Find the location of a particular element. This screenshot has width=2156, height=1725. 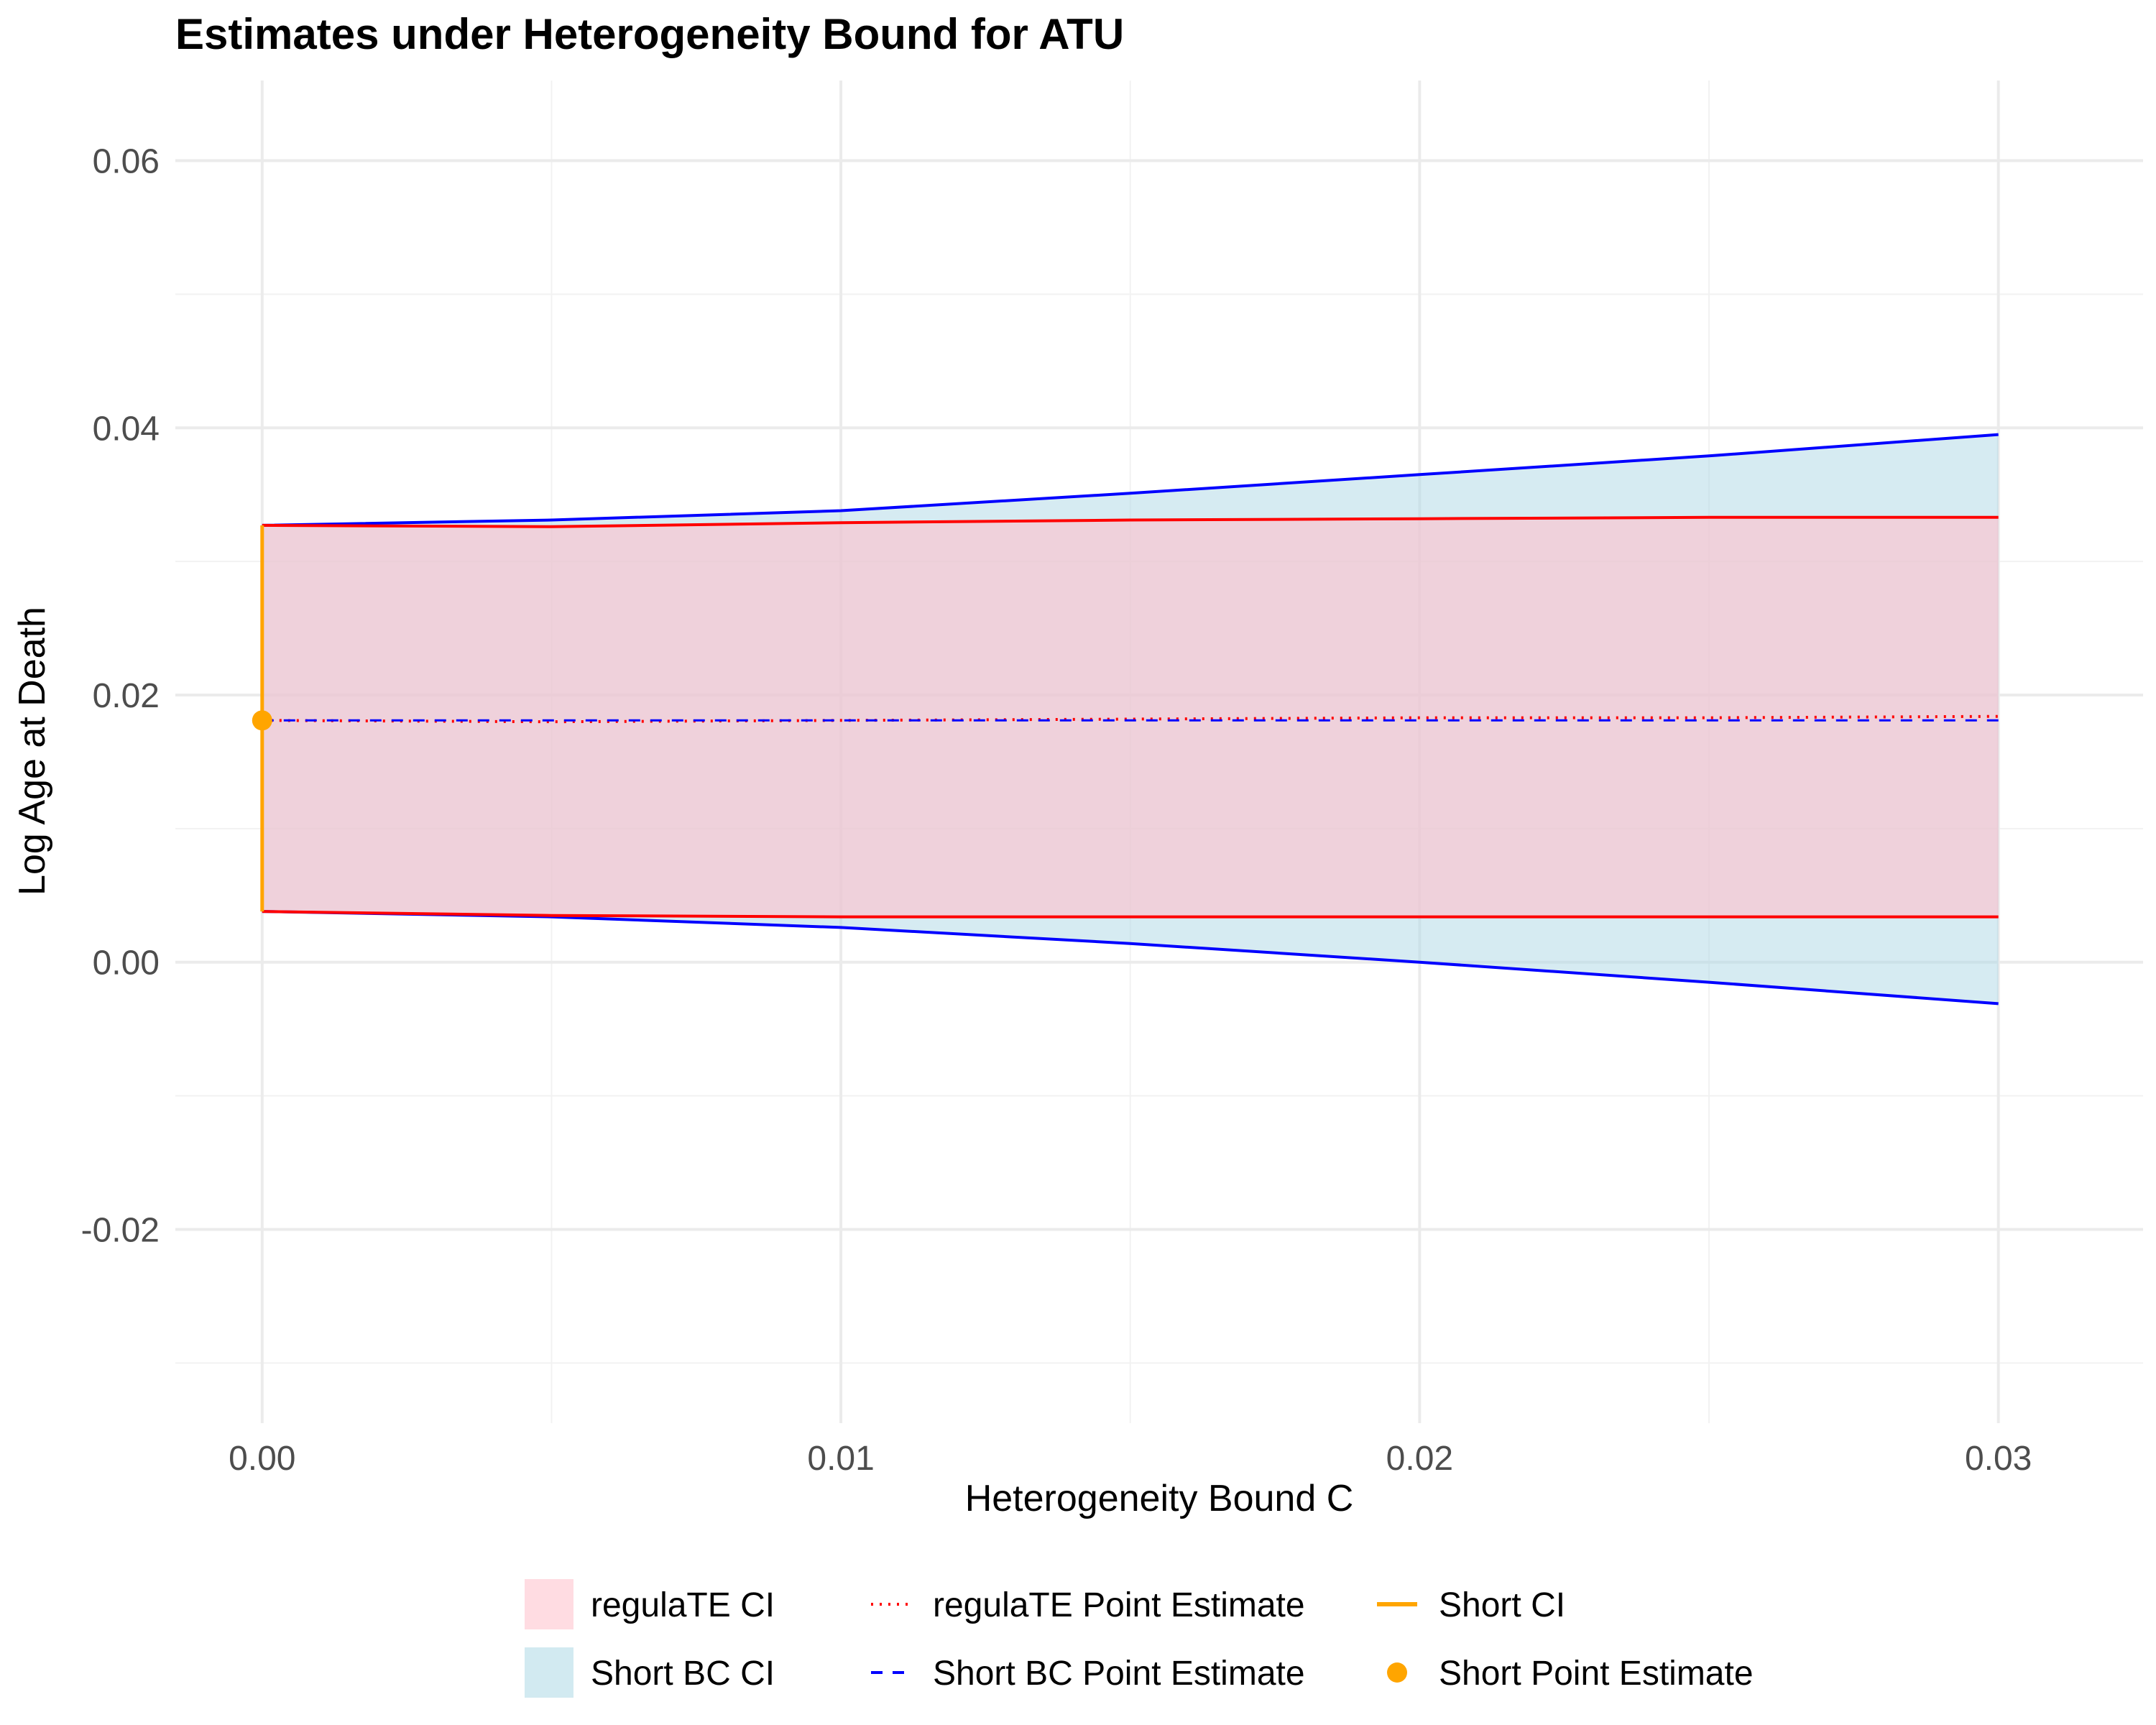

legend-item-short-point-estimate: Short Point Estimate is located at coordinates (1571, 1674).